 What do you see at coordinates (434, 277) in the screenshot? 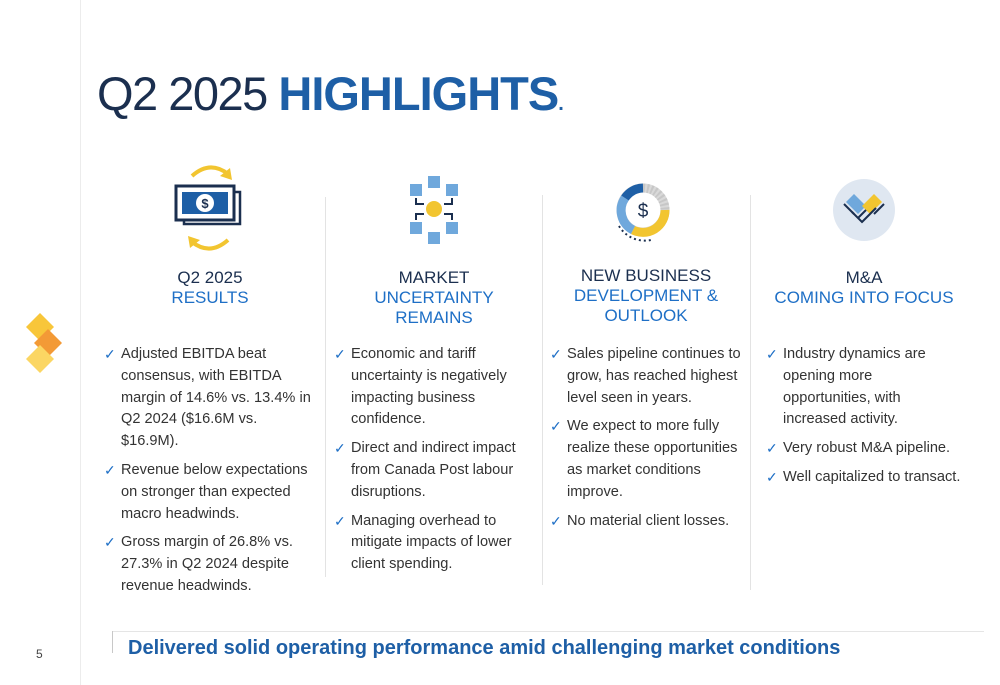
I see `heading-line-1: MARKET` at bounding box center [434, 277].